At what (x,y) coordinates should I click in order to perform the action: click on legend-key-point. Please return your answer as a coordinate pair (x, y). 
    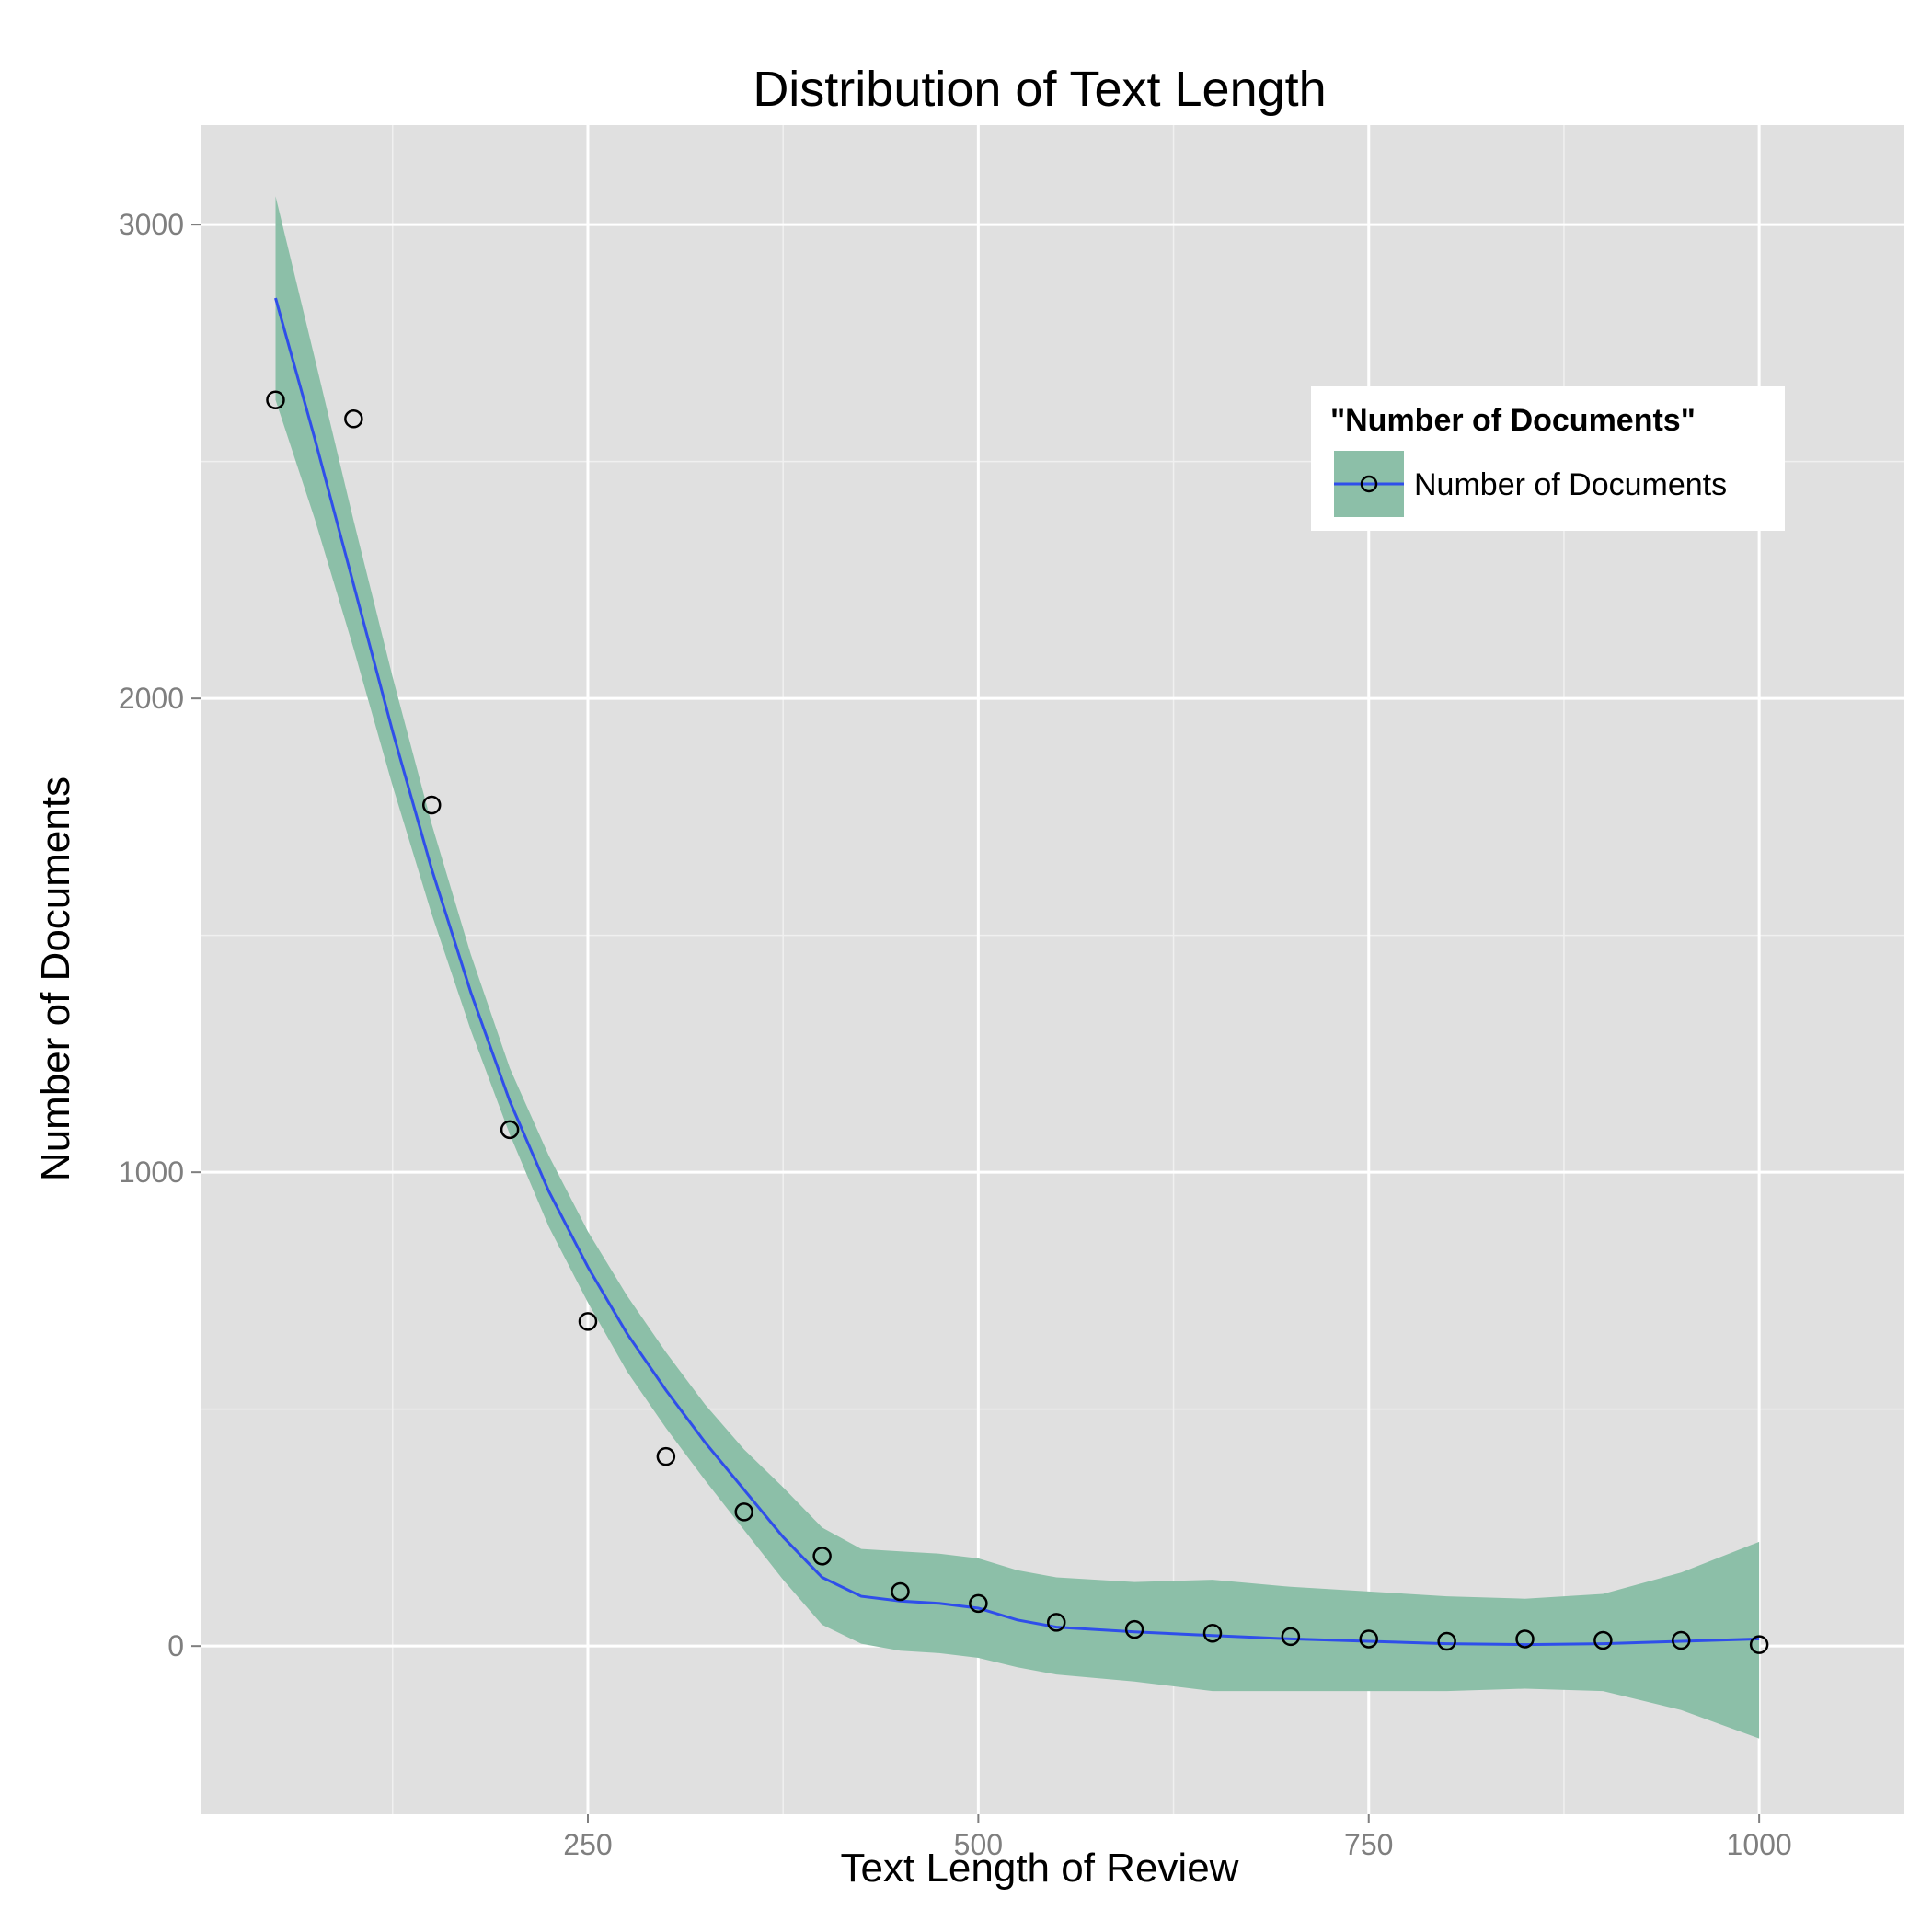
    Looking at the image, I should click on (1369, 484).